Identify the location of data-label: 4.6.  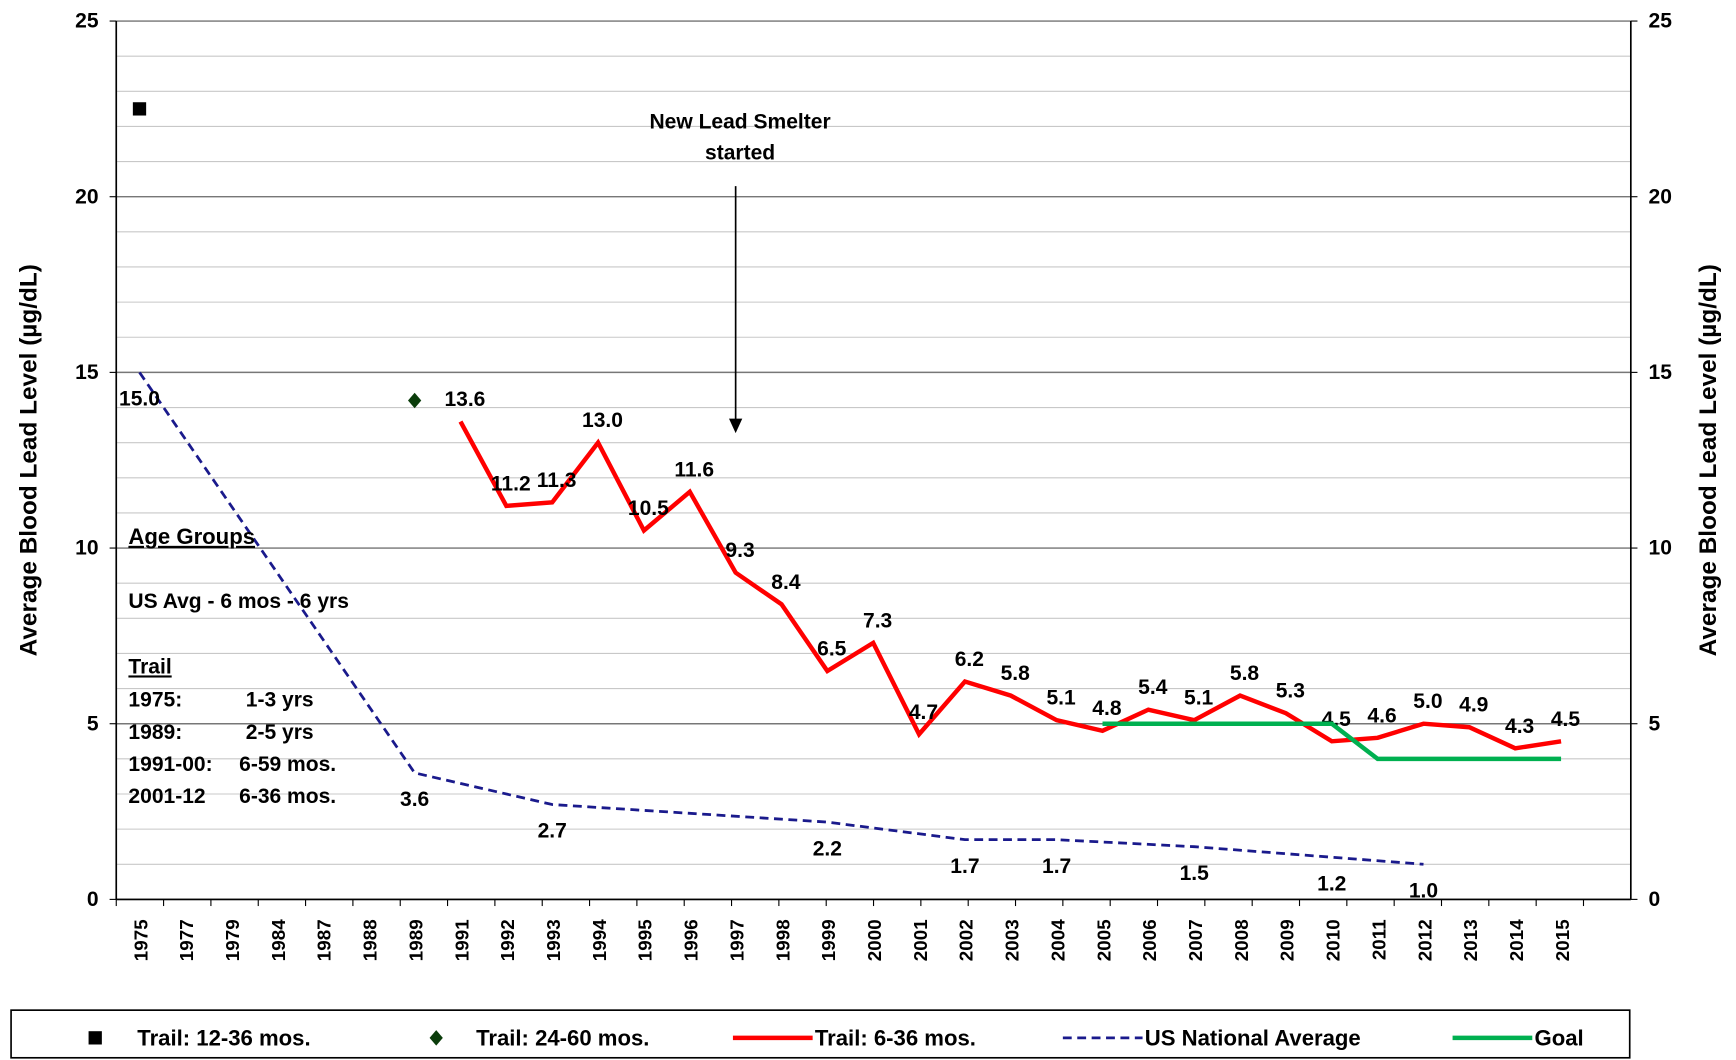
(1381, 715).